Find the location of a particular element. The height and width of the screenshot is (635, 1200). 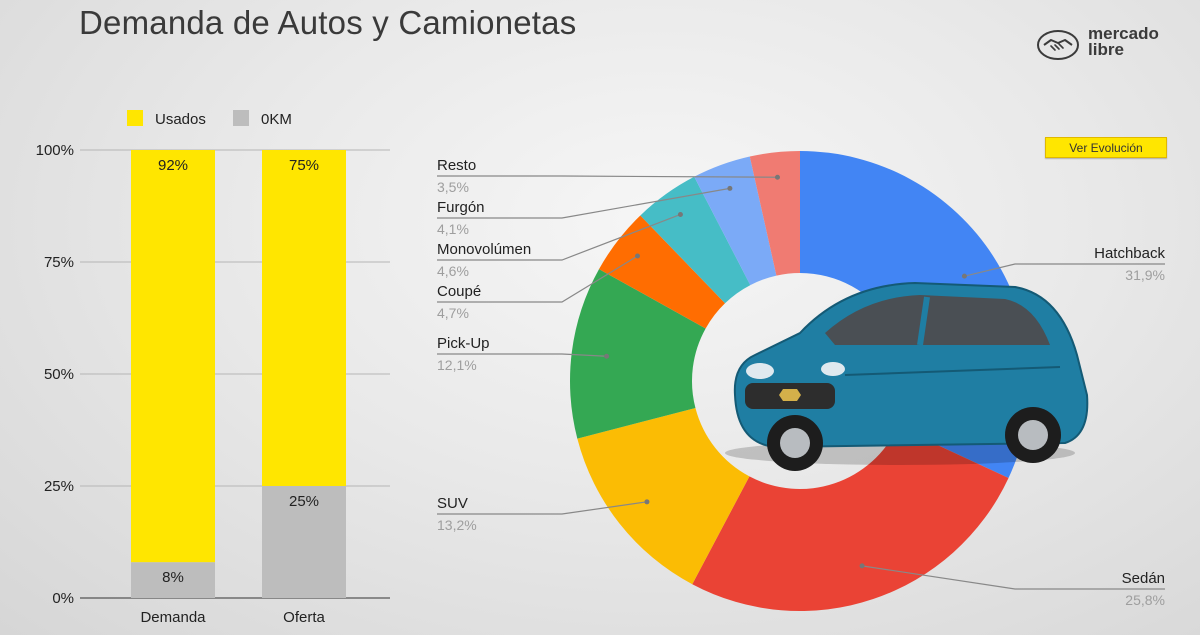

pie-slice-pick-up is located at coordinates (638, 354).